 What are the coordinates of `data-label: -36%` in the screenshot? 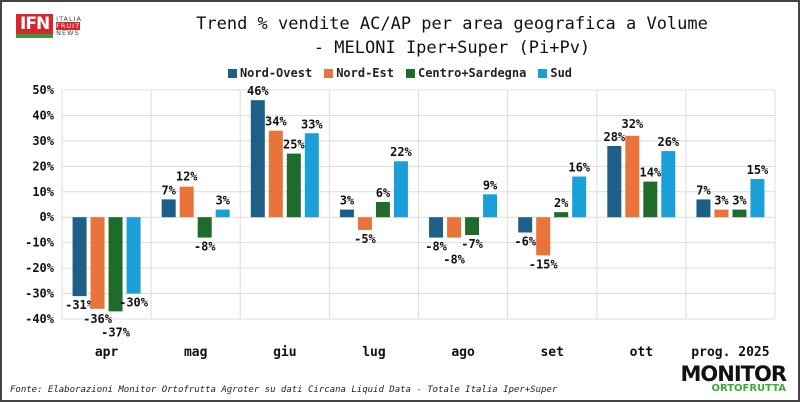 It's located at (98, 319).